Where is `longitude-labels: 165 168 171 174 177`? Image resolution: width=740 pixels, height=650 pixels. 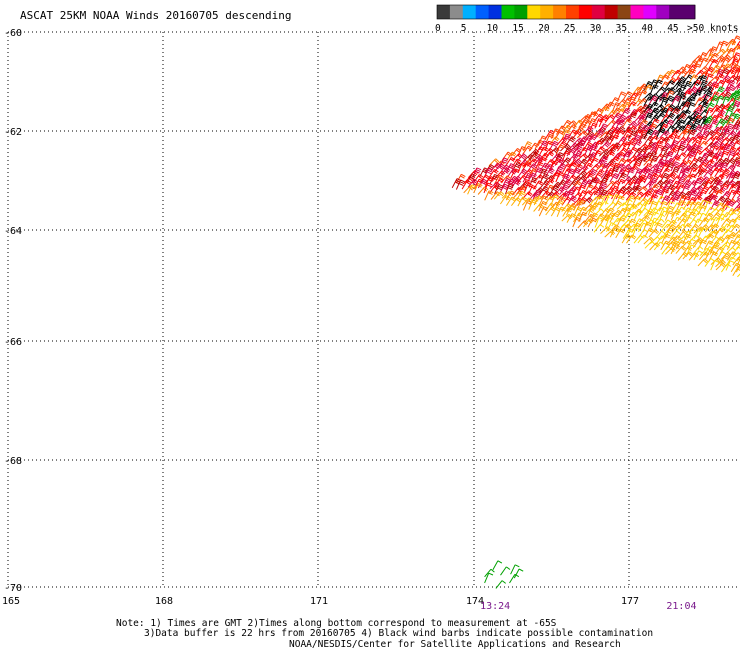 longitude-labels: 165 168 171 174 177 is located at coordinates (320, 601).